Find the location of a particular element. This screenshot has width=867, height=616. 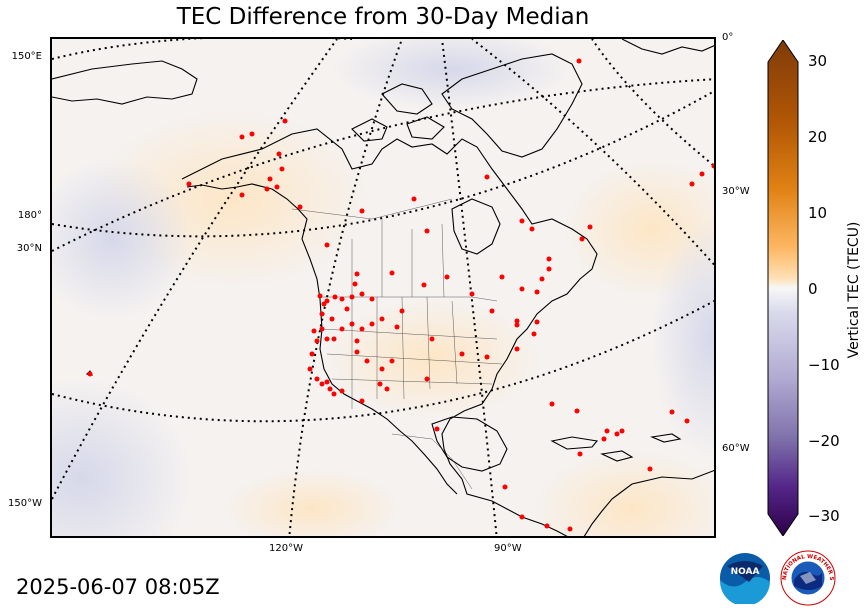

label-90w: 90°W is located at coordinates (508, 548).